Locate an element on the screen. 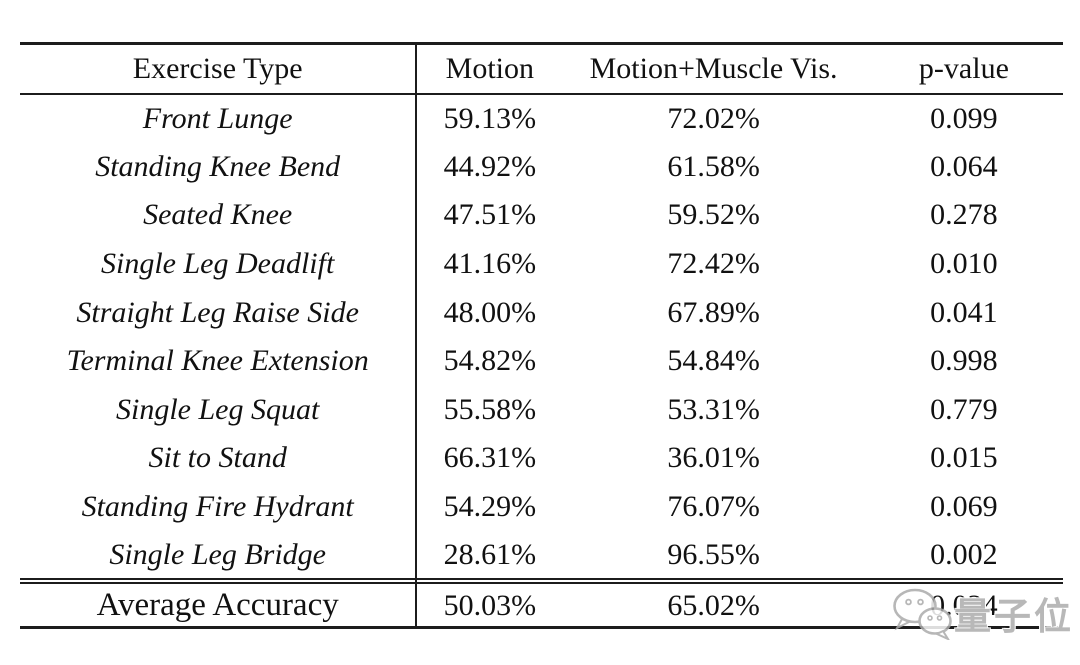 This screenshot has height=665, width=1080. header-p-value: p-value is located at coordinates (963, 68).